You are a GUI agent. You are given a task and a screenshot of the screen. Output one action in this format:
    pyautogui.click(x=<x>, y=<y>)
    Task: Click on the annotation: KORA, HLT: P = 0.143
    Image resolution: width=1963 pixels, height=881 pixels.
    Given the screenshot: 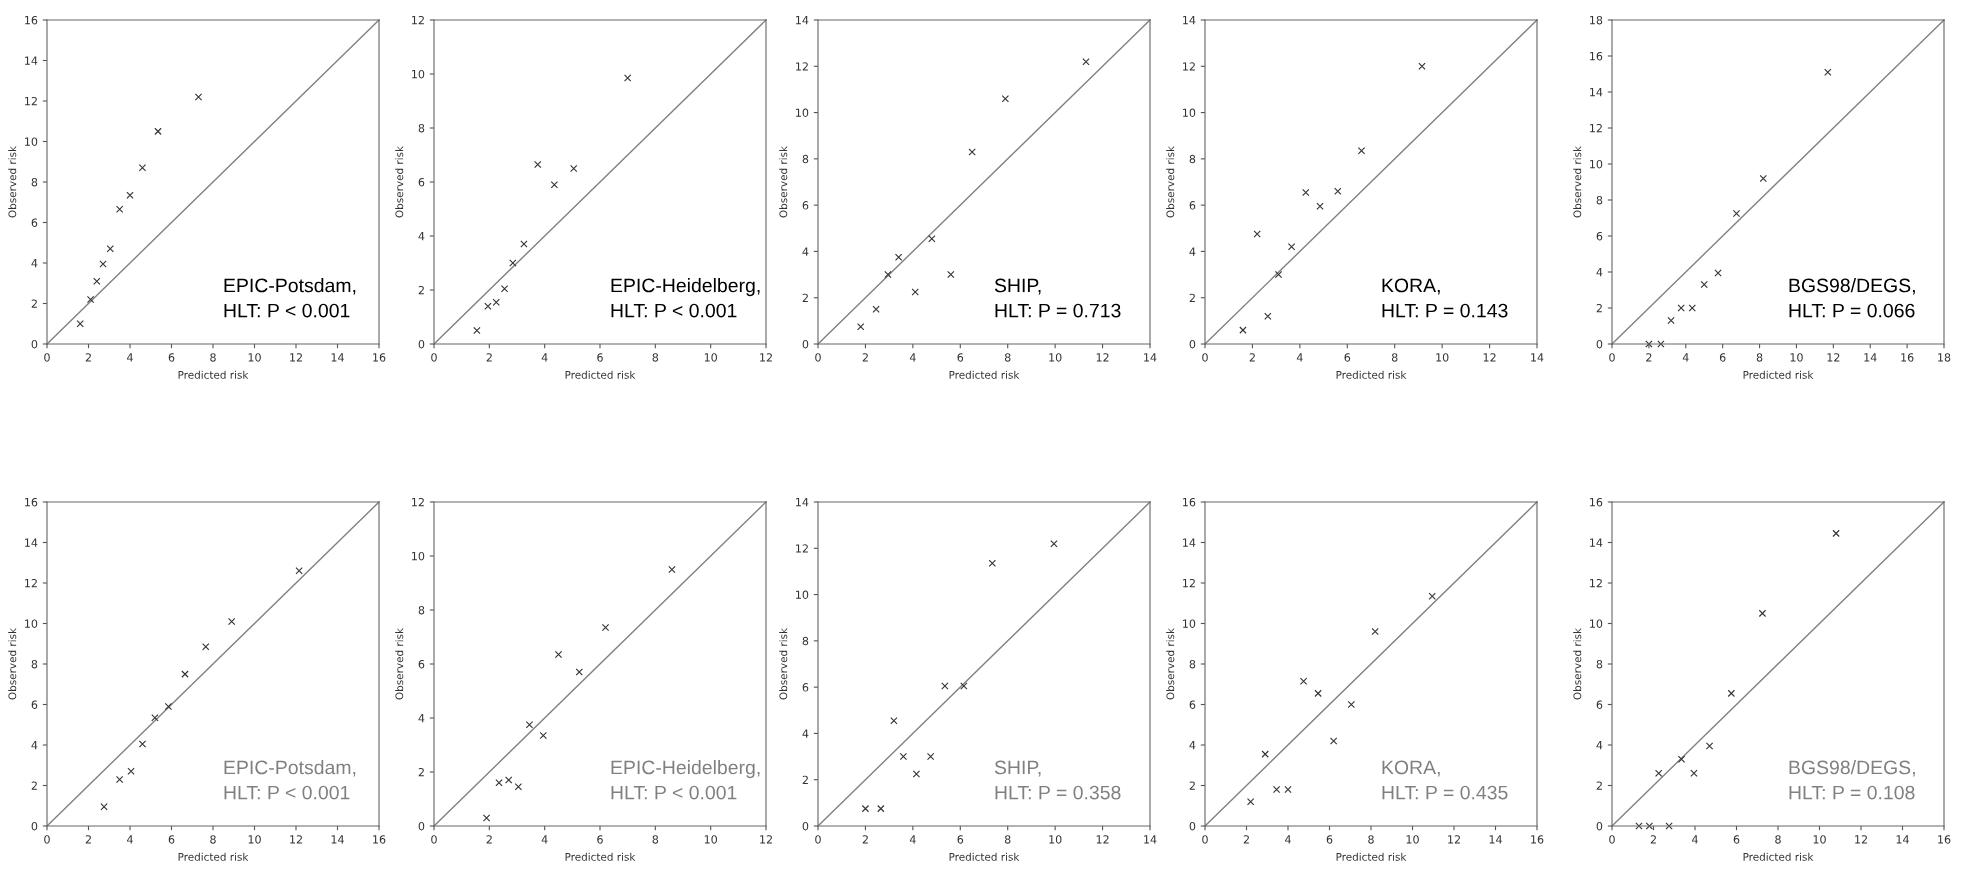 What is the action you would take?
    pyautogui.click(x=1445, y=298)
    